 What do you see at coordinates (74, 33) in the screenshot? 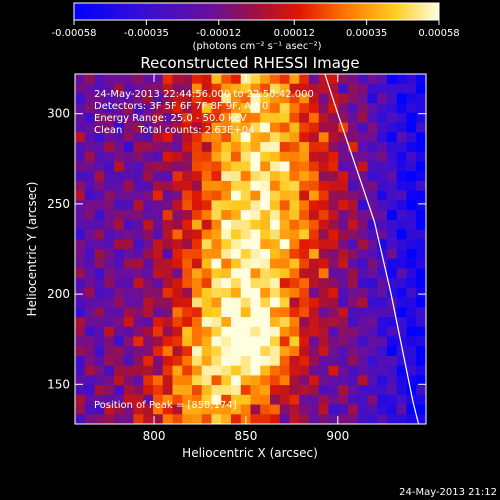
I see `colorbar-tick-label: -0.00058` at bounding box center [74, 33].